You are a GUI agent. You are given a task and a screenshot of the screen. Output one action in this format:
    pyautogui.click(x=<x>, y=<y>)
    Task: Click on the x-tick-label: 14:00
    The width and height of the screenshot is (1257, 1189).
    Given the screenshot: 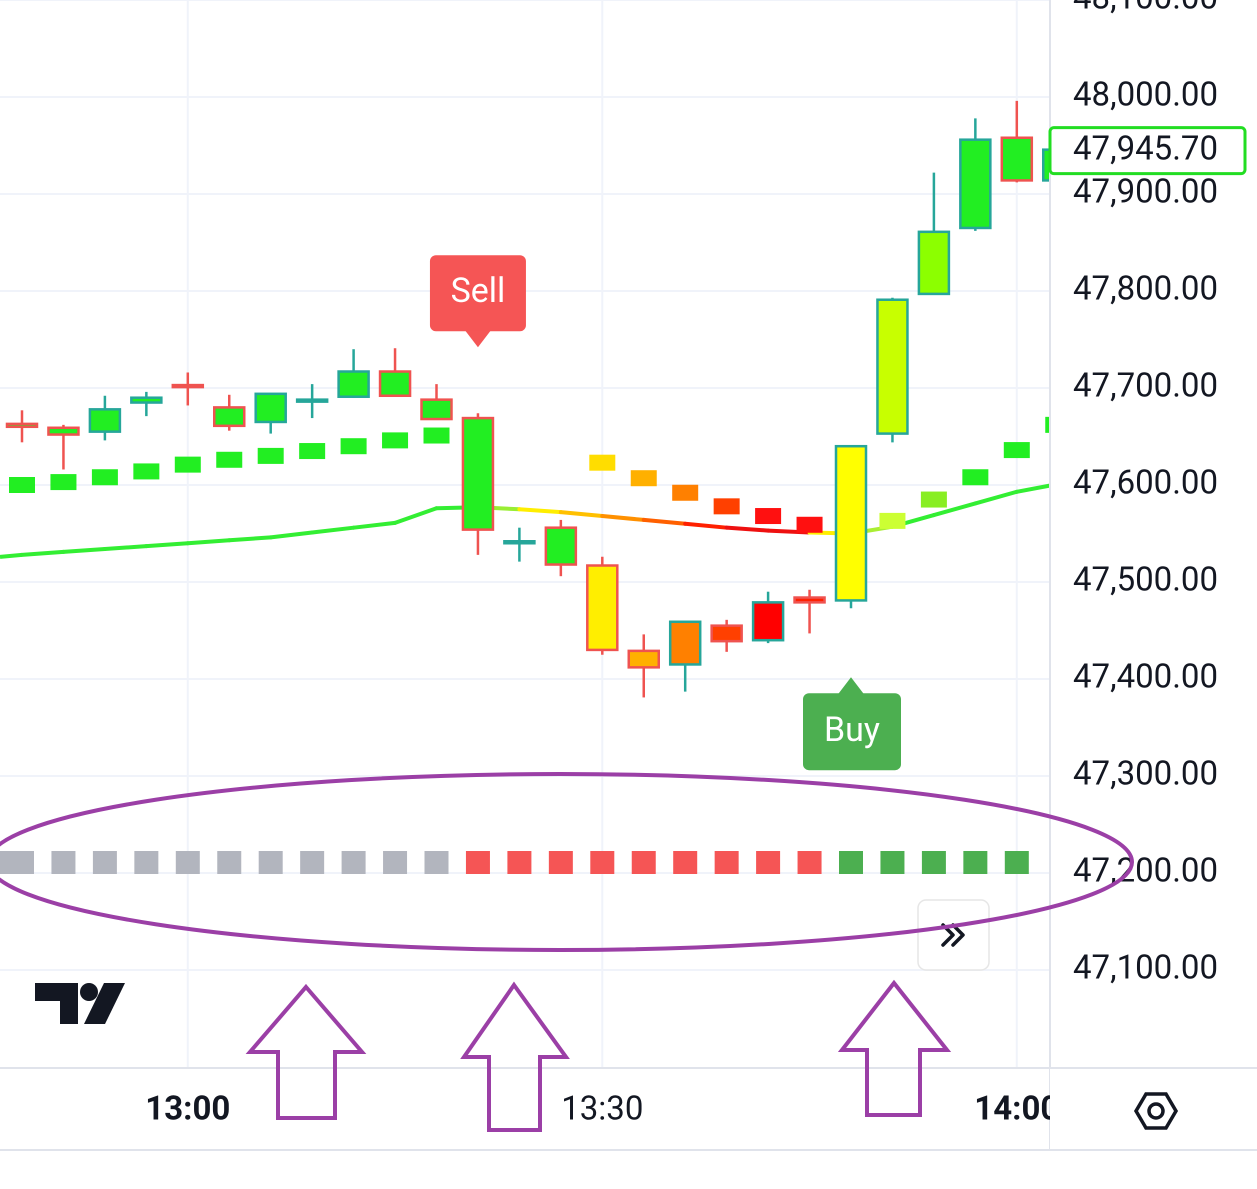 What is the action you would take?
    pyautogui.click(x=1016, y=1109)
    